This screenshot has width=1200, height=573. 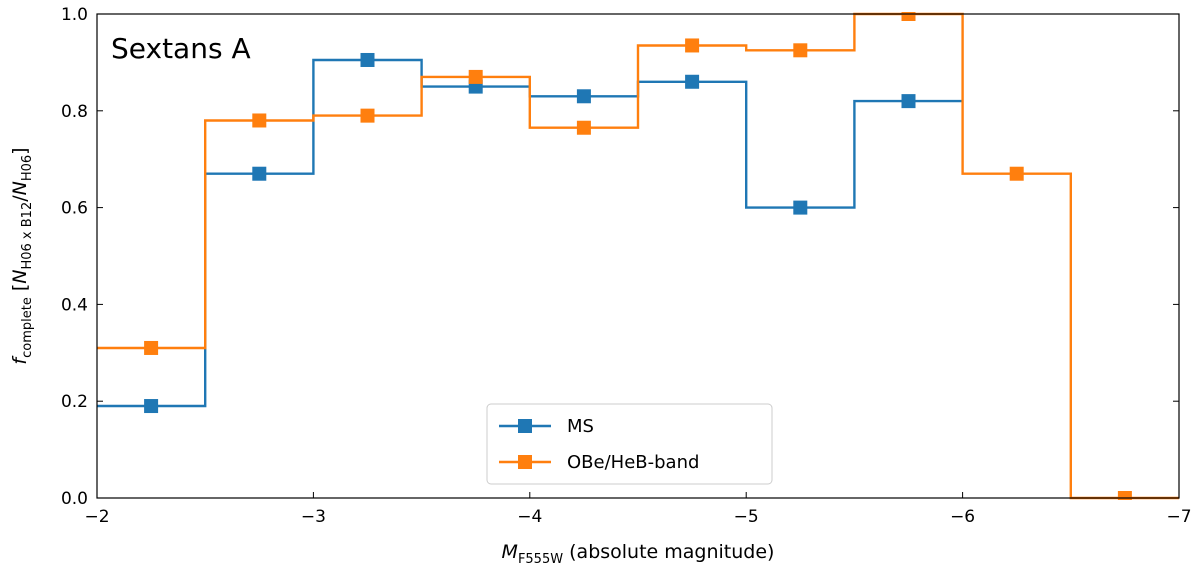 I want to click on legend-marker-ms, so click(x=525, y=426).